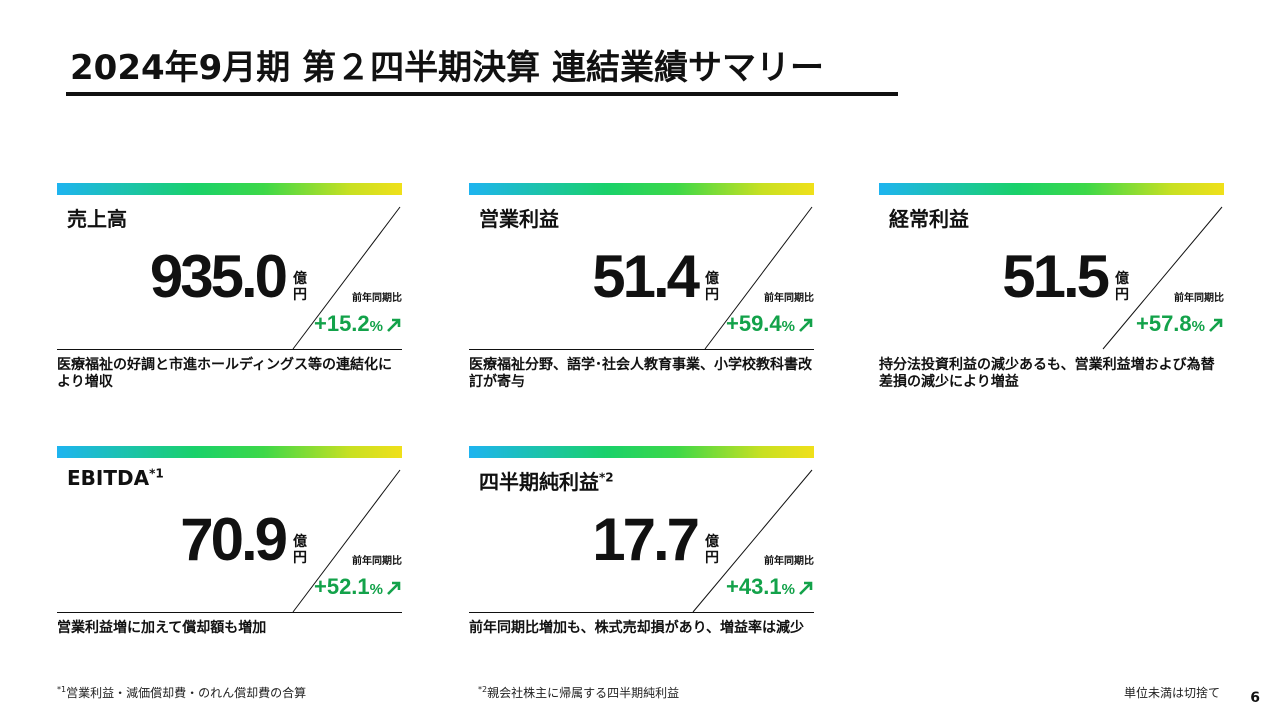  What do you see at coordinates (546, 482) in the screenshot?
I see `kpi-label: 四半期純利益*2` at bounding box center [546, 482].